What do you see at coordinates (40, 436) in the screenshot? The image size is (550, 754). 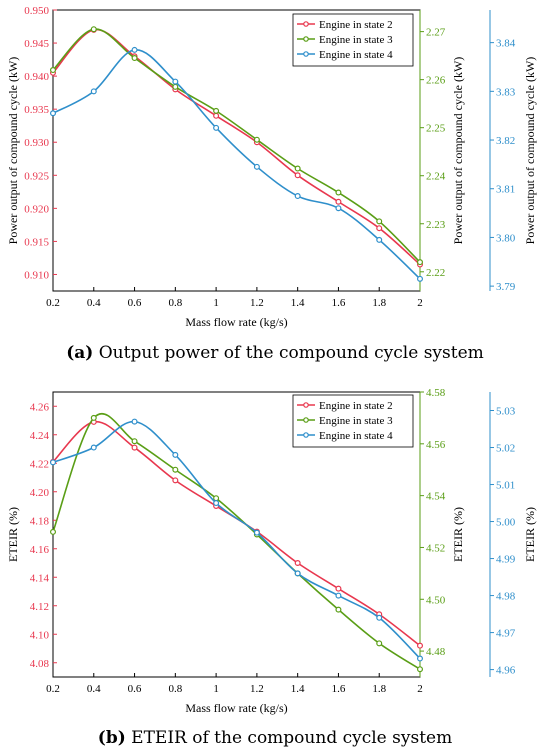 I see `left-y-tick-label: 4.24` at bounding box center [40, 436].